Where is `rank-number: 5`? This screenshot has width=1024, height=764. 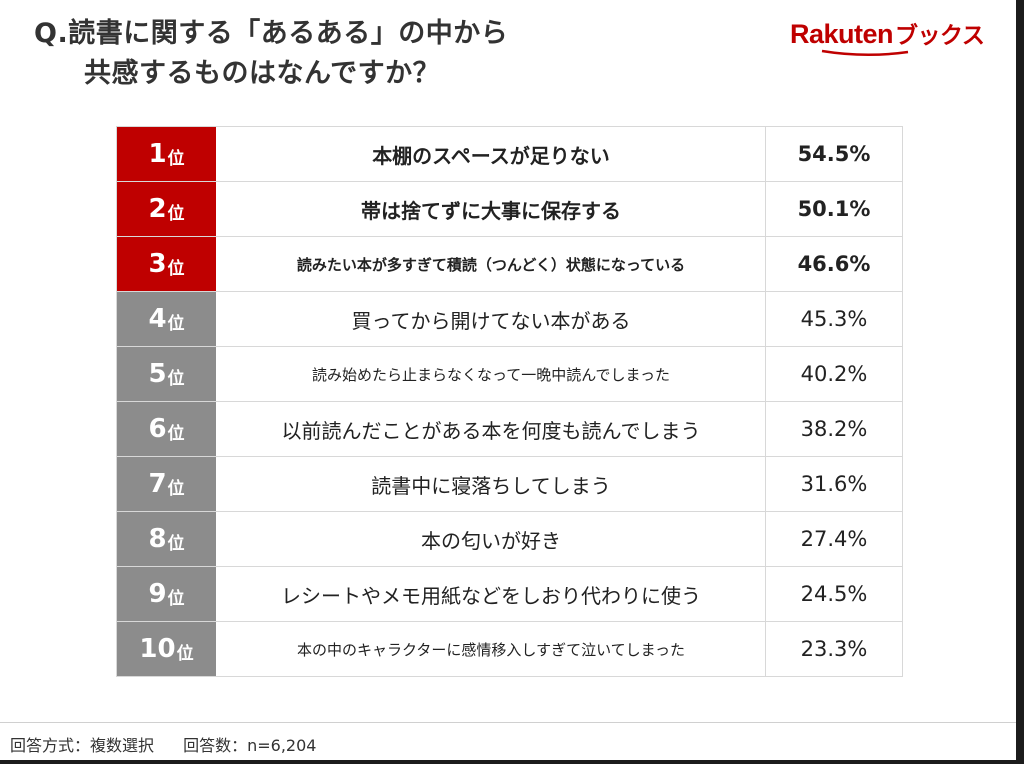
rank-number: 5 is located at coordinates (157, 374).